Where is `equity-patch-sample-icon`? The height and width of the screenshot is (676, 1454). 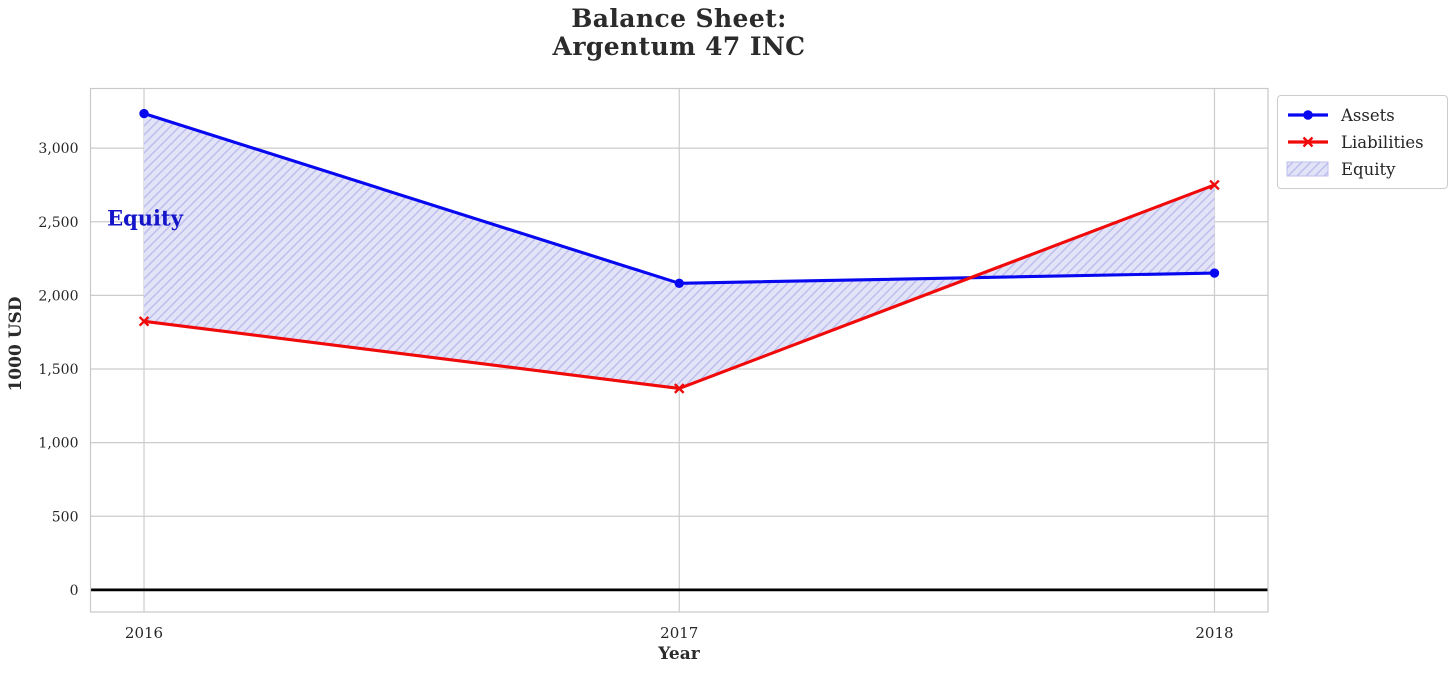 equity-patch-sample-icon is located at coordinates (1307, 169).